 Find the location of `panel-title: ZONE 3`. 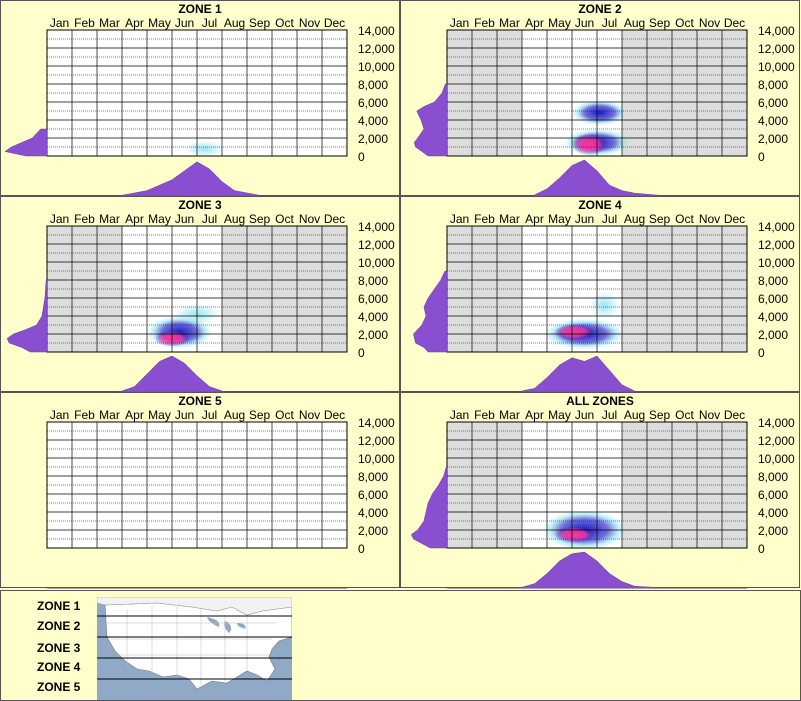

panel-title: ZONE 3 is located at coordinates (200, 205).